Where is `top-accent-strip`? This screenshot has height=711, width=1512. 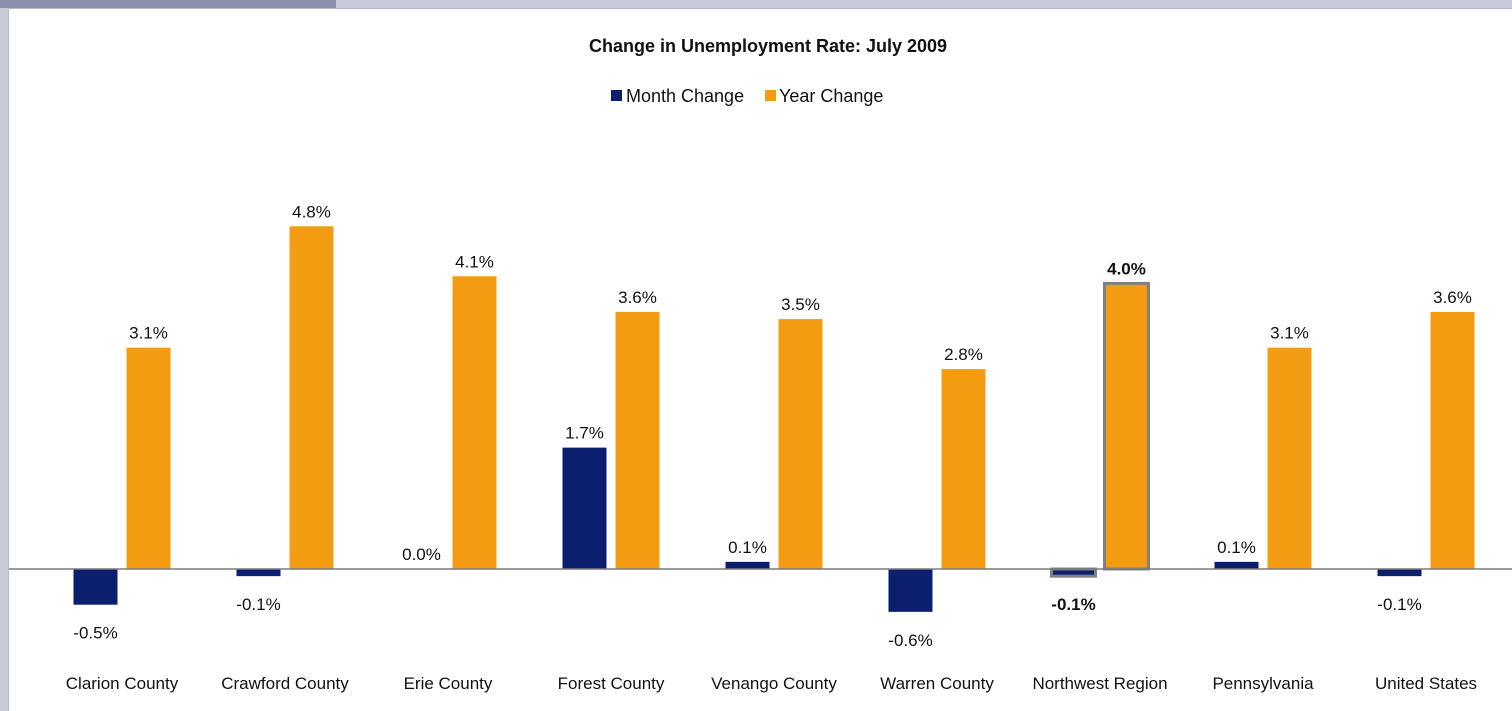
top-accent-strip is located at coordinates (168, 4).